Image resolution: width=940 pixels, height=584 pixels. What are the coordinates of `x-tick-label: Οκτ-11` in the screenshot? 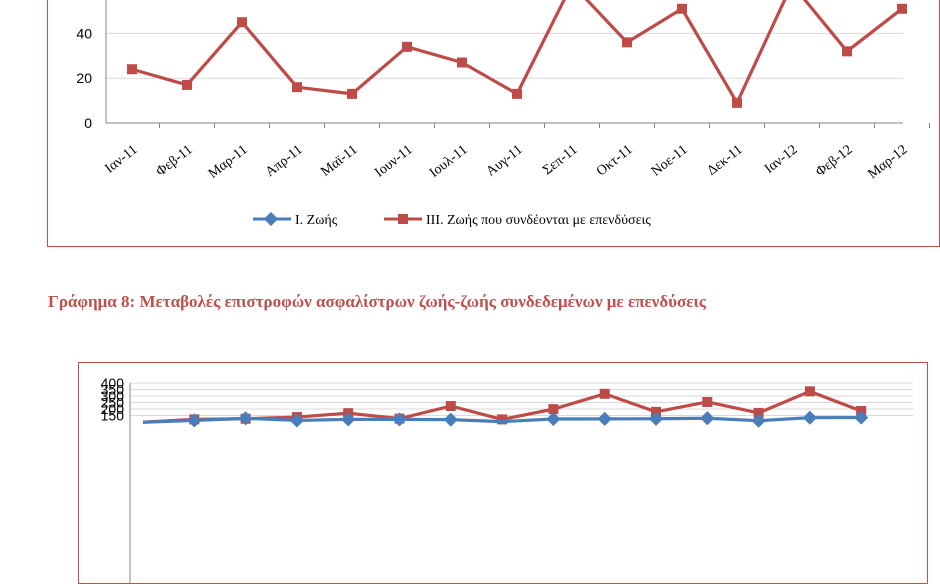 It's located at (614, 160).